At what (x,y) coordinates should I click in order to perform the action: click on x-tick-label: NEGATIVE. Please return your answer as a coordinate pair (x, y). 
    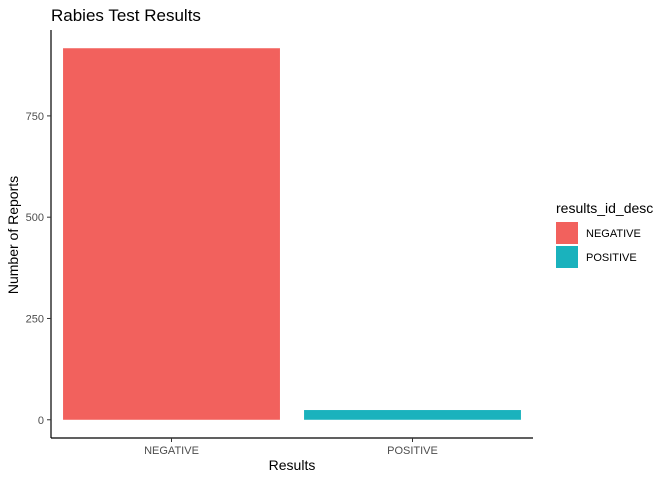
    Looking at the image, I should click on (171, 451).